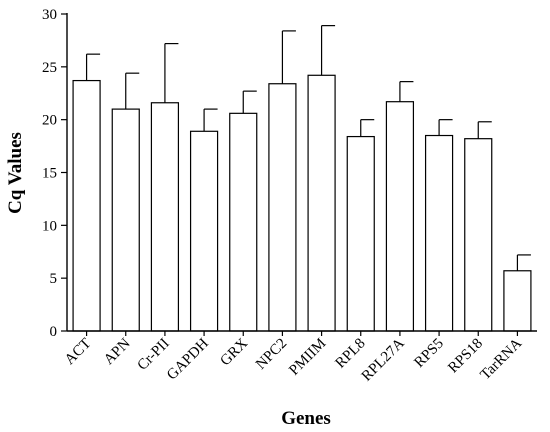 The image size is (550, 432). What do you see at coordinates (49, 68) in the screenshot?
I see `y-tick-label-25: 25` at bounding box center [49, 68].